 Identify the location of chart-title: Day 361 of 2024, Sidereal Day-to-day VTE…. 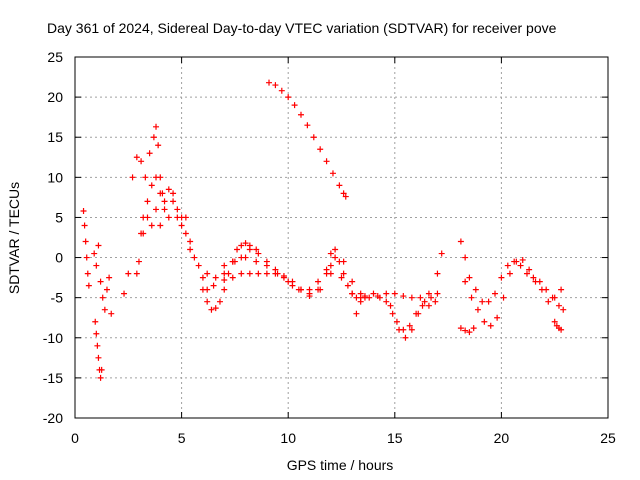
(302, 28).